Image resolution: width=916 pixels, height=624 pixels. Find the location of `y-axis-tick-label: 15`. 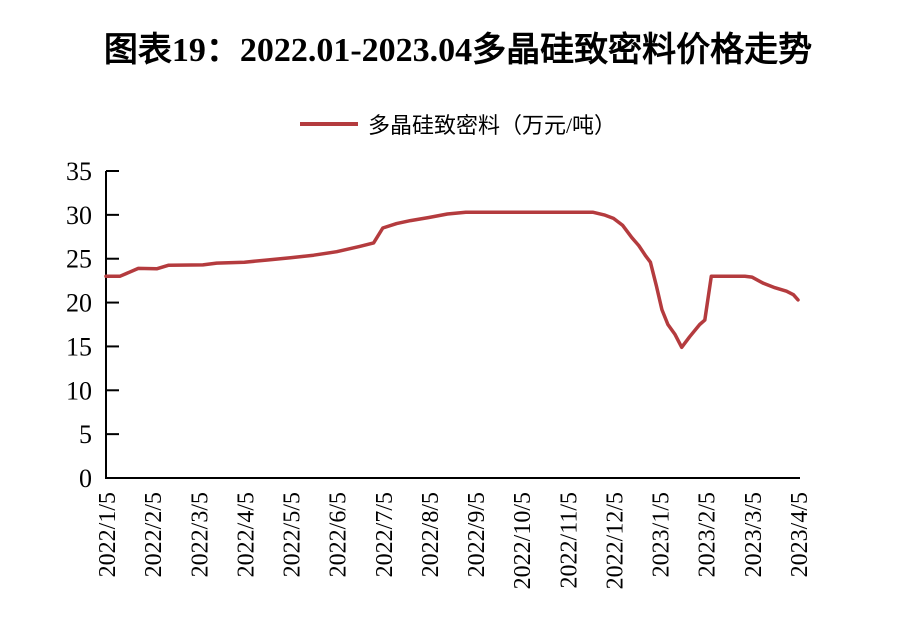

y-axis-tick-label: 15 is located at coordinates (79, 346).